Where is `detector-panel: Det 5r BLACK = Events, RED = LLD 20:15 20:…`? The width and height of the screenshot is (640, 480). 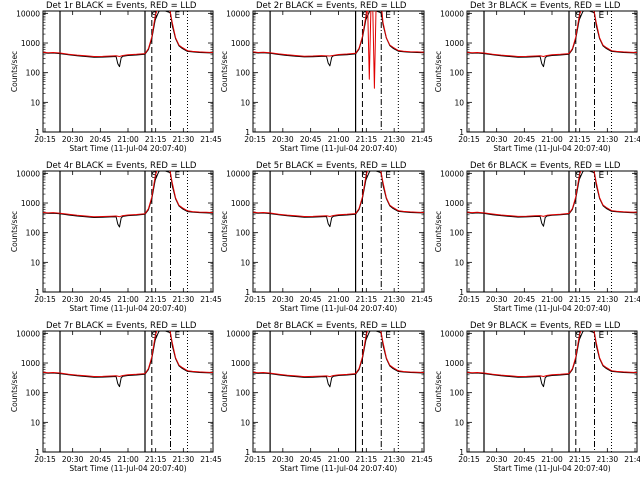
detector-panel: Det 5r BLACK = Events, RED = LLD 20:15 20:… is located at coordinates (326, 237).